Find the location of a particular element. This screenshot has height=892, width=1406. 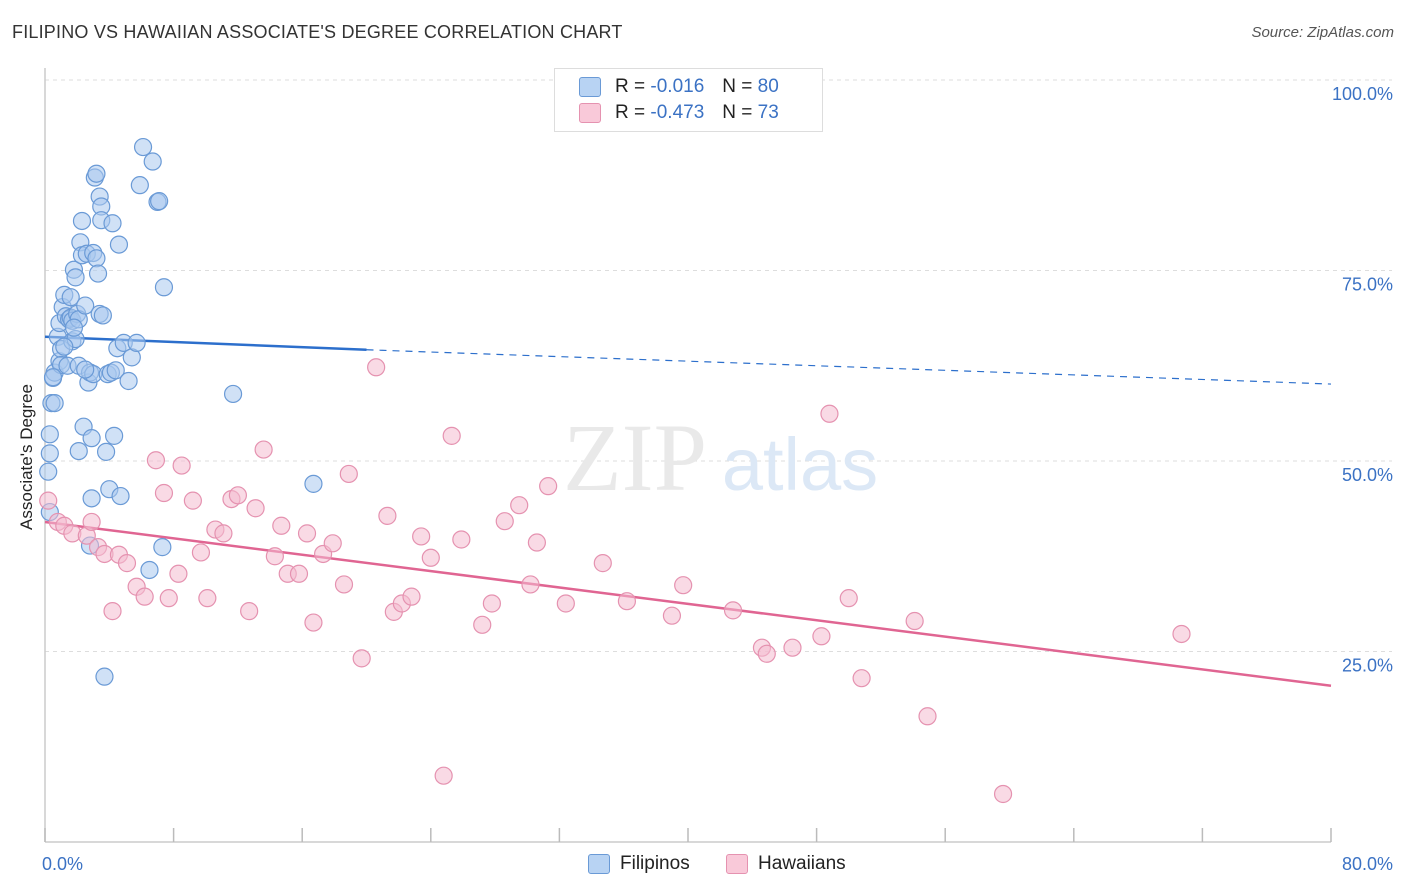

watermark-atlas: atlas is located at coordinates (800, 464).